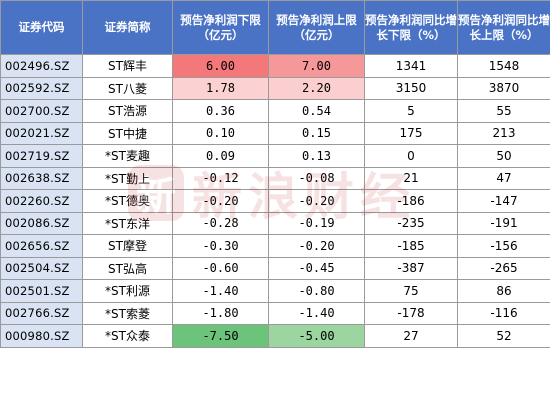  I want to click on stock-name-cell: ST八菱, so click(127, 88).